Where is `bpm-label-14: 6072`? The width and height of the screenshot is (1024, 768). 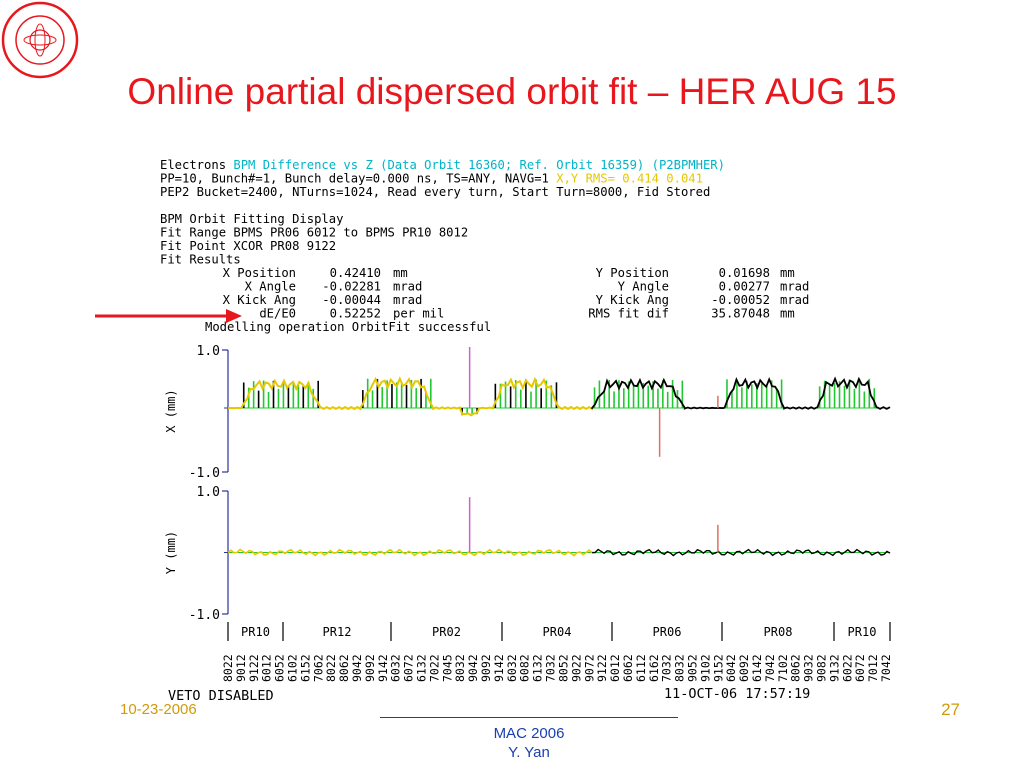
bpm-label-14: 6072 is located at coordinates (409, 668).